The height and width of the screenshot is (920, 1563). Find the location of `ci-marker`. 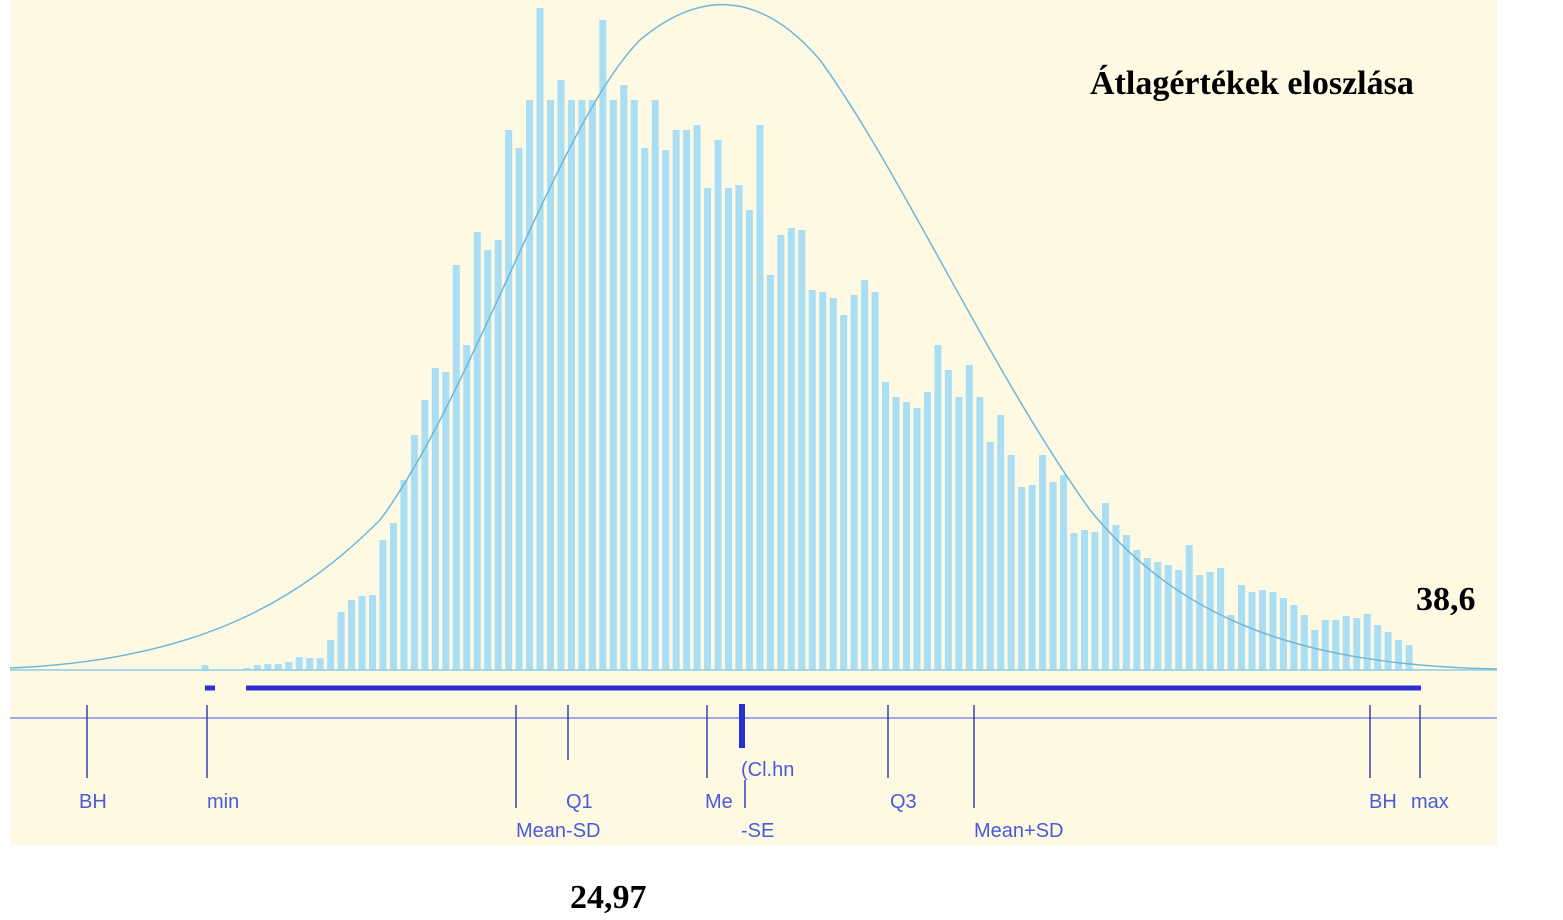

ci-marker is located at coordinates (742, 726).